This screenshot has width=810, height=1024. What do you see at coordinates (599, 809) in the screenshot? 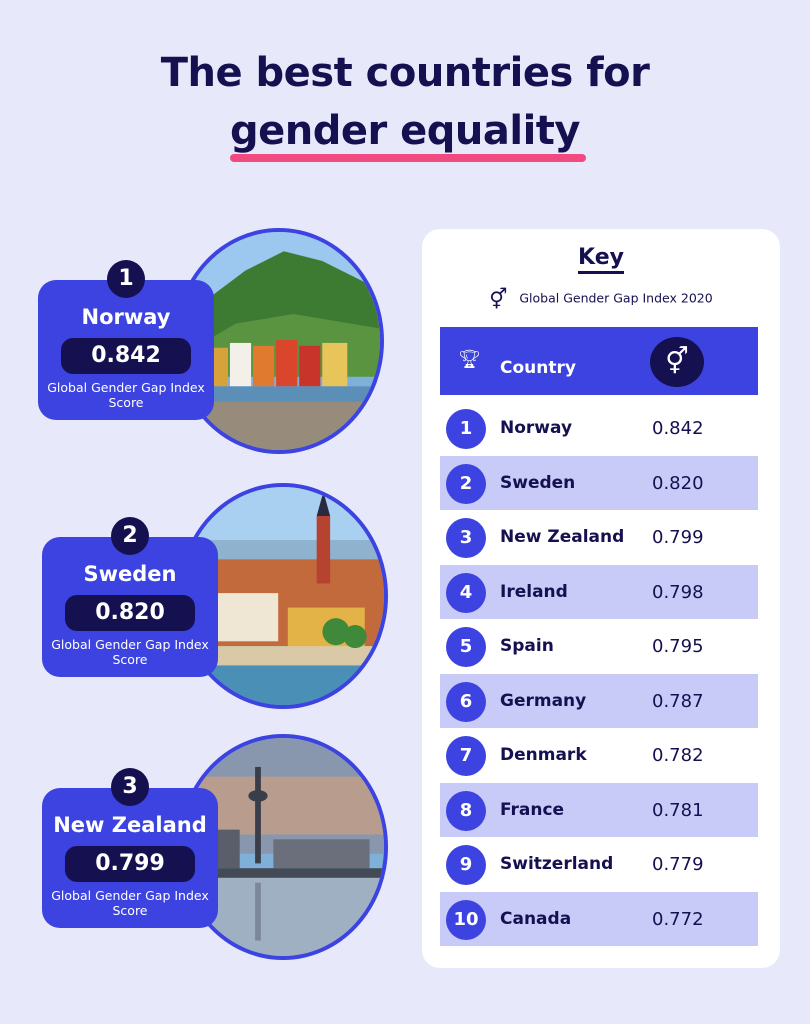
I see `table-row: 8 France 0.781` at bounding box center [599, 809].